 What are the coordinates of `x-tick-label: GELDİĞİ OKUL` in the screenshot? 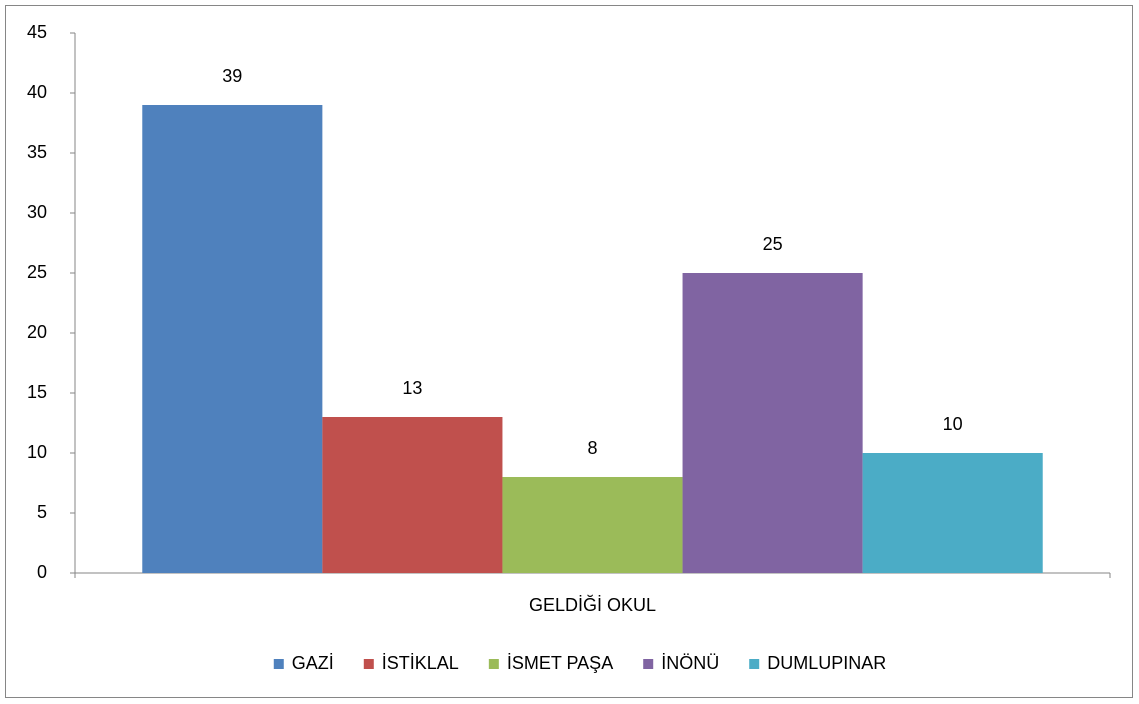 It's located at (592, 604).